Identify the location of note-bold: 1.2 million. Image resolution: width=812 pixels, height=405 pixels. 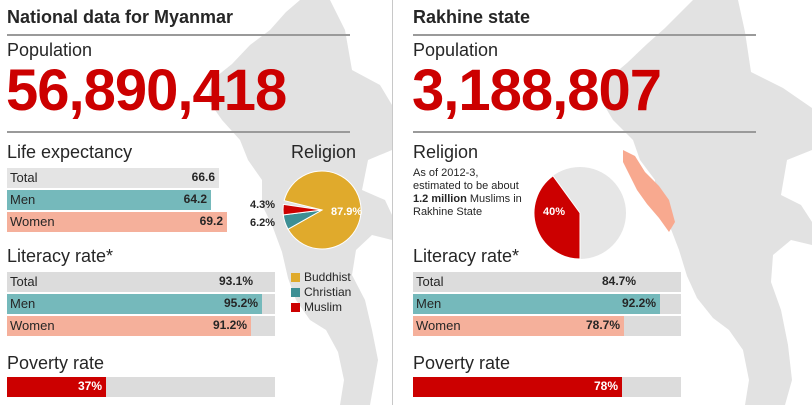
(440, 199).